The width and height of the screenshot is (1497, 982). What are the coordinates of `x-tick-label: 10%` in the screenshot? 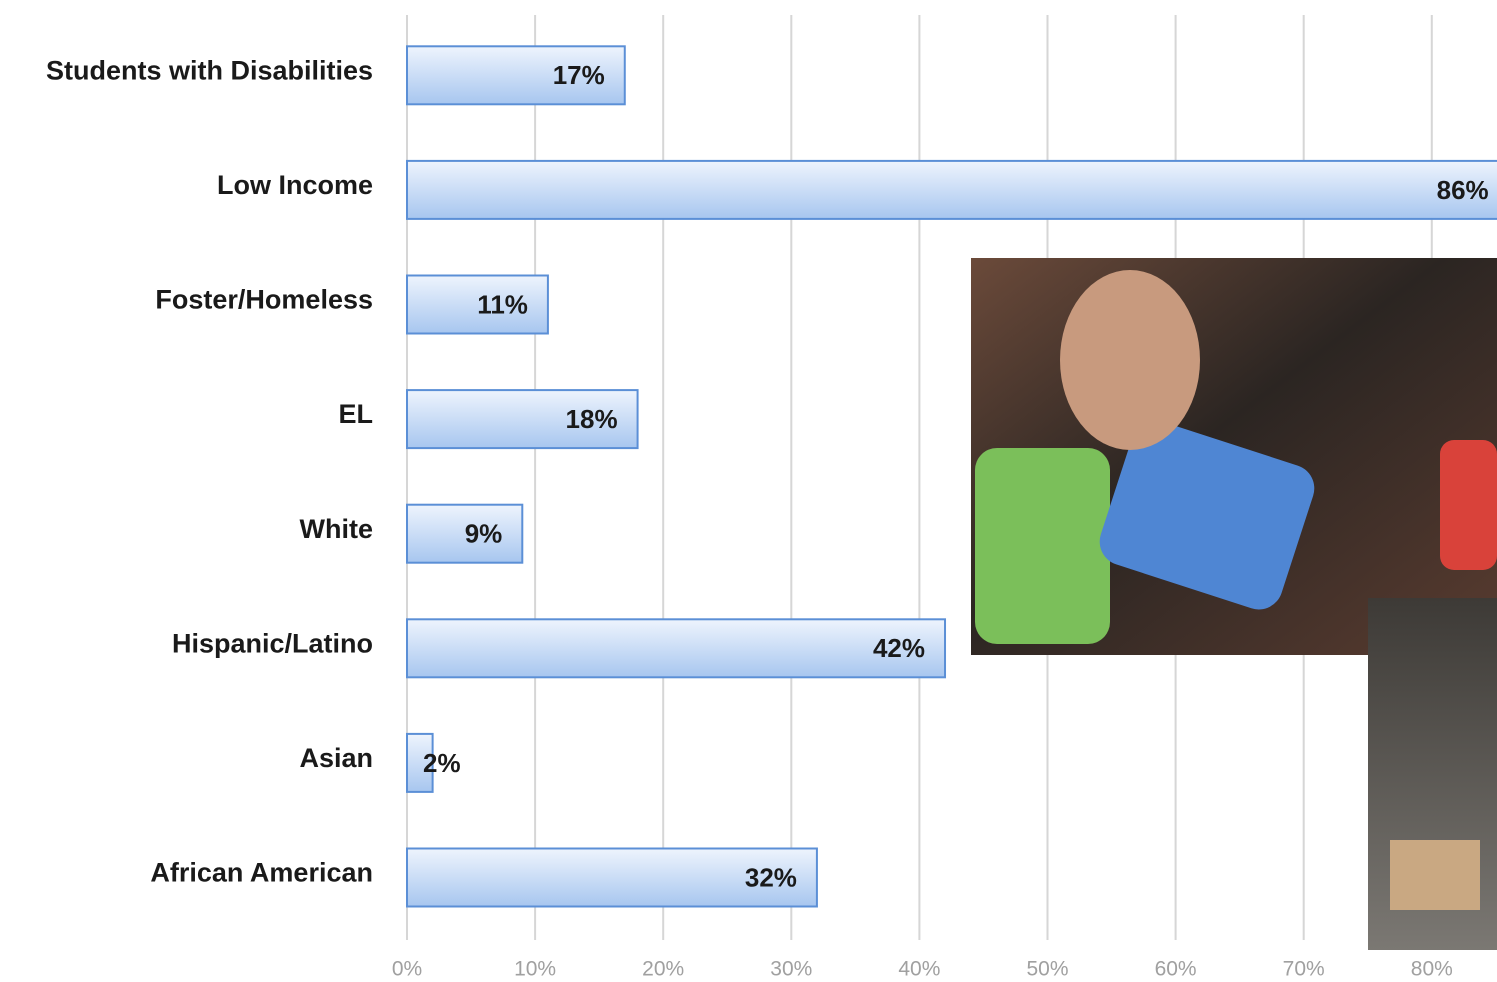 It's located at (535, 969).